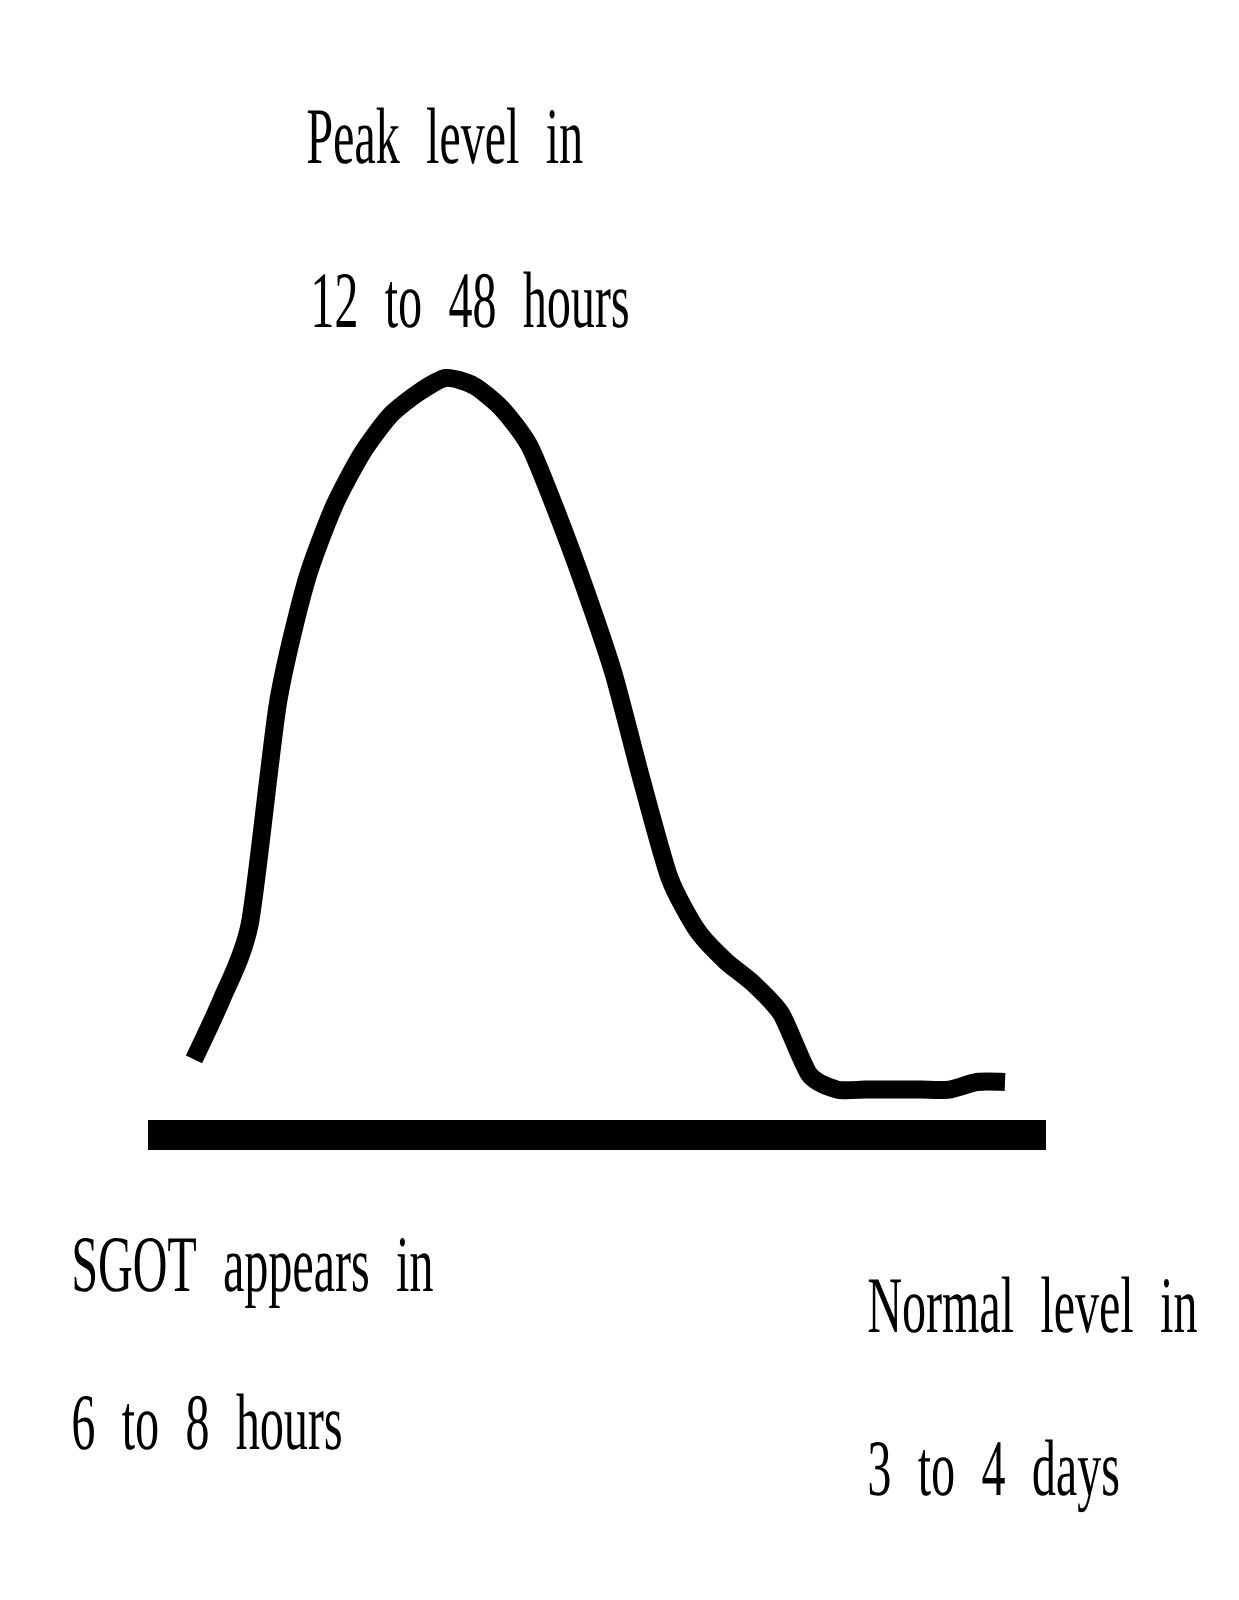 Image resolution: width=1239 pixels, height=1600 pixels. What do you see at coordinates (1032, 1304) in the screenshot?
I see `text: Normal level in` at bounding box center [1032, 1304].